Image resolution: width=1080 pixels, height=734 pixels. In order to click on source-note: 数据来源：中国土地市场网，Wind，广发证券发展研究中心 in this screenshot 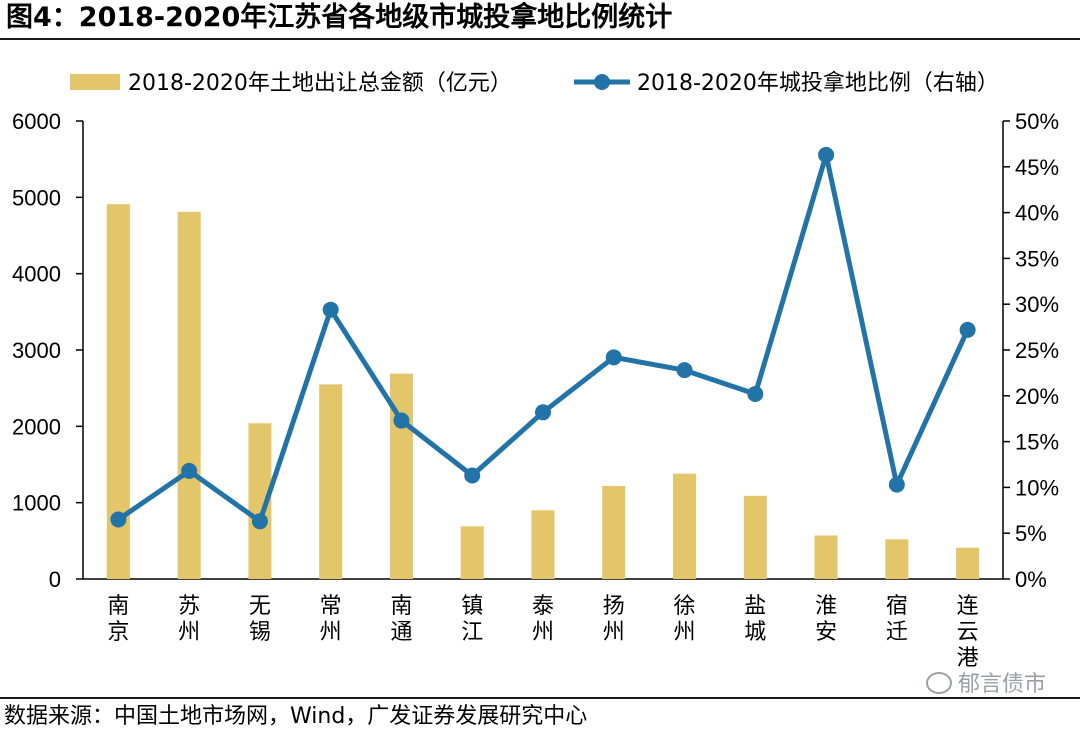, I will do `click(296, 716)`.